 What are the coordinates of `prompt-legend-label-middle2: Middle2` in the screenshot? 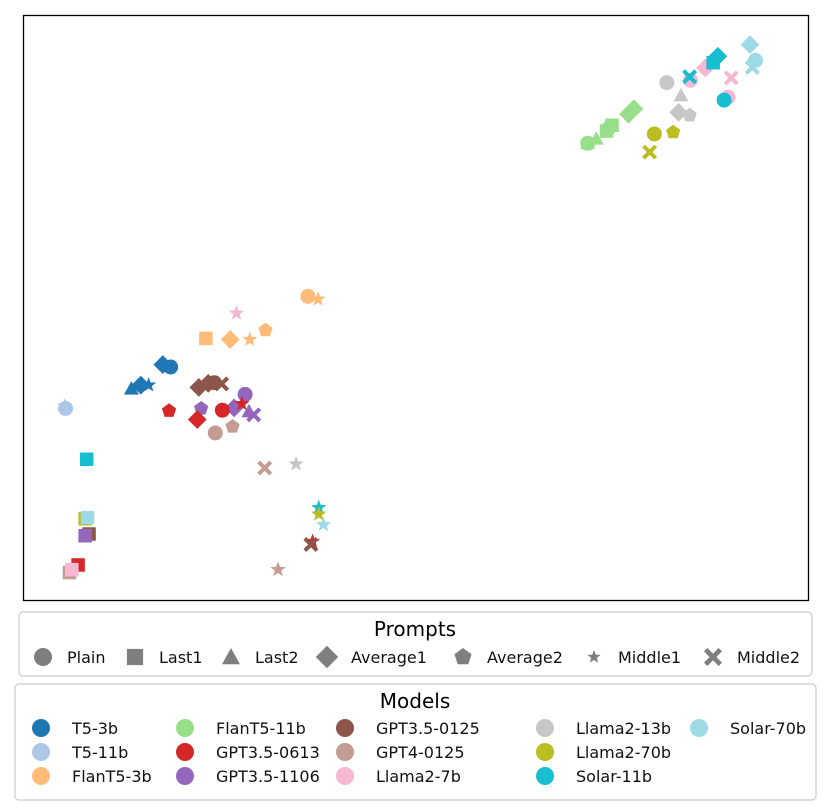 It's located at (768, 657).